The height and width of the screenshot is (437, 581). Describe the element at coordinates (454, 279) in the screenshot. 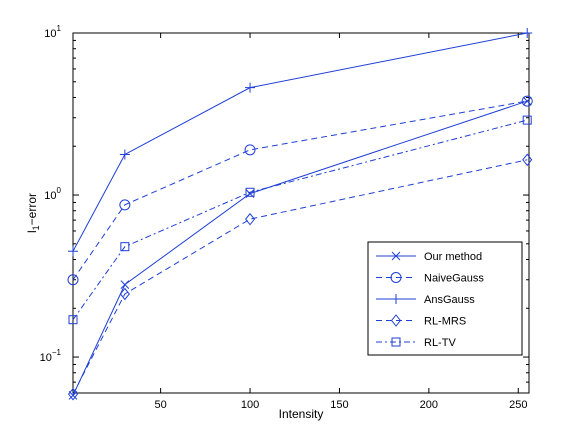

I see `legend-label: NaiveGauss` at that location.